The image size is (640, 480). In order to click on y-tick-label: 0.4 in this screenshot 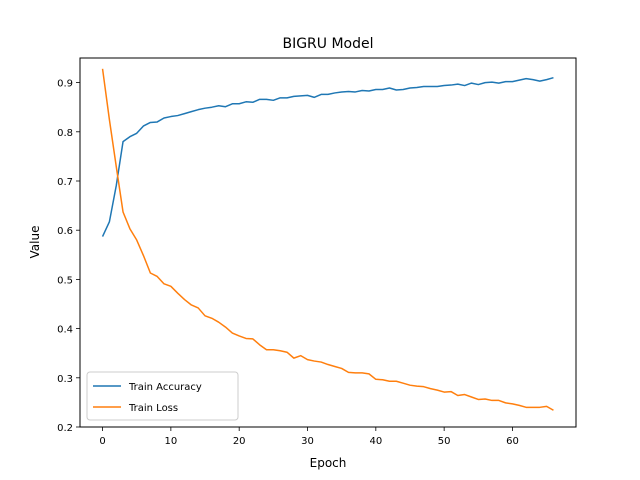, I will do `click(65, 330)`.